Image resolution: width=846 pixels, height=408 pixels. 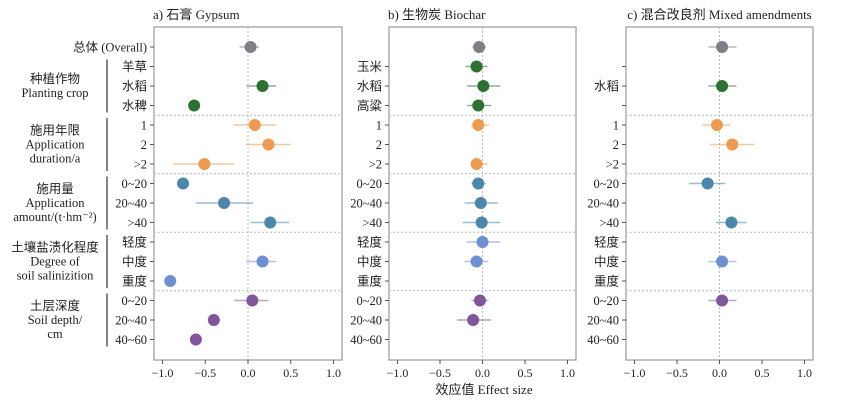 What do you see at coordinates (55, 131) in the screenshot?
I see `group-label-cn: 施用年限` at bounding box center [55, 131].